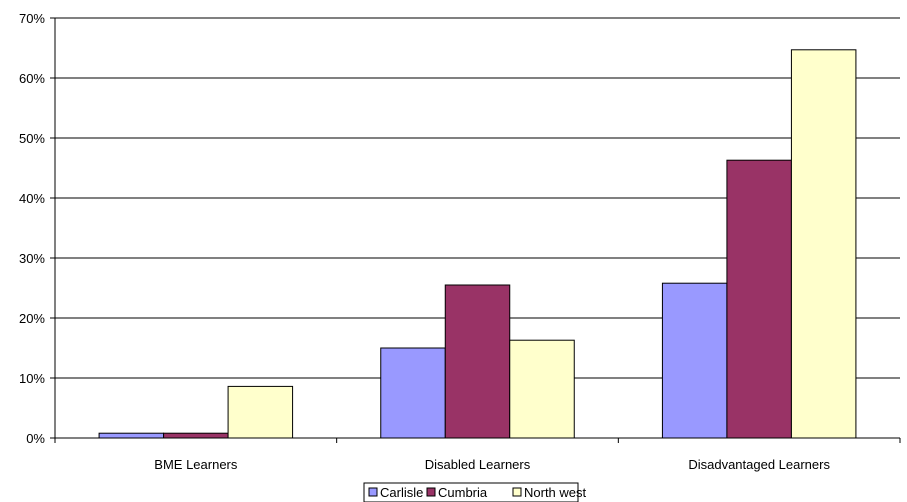 The height and width of the screenshot is (502, 907). What do you see at coordinates (35, 438) in the screenshot?
I see `y-tick-label: 0%` at bounding box center [35, 438].